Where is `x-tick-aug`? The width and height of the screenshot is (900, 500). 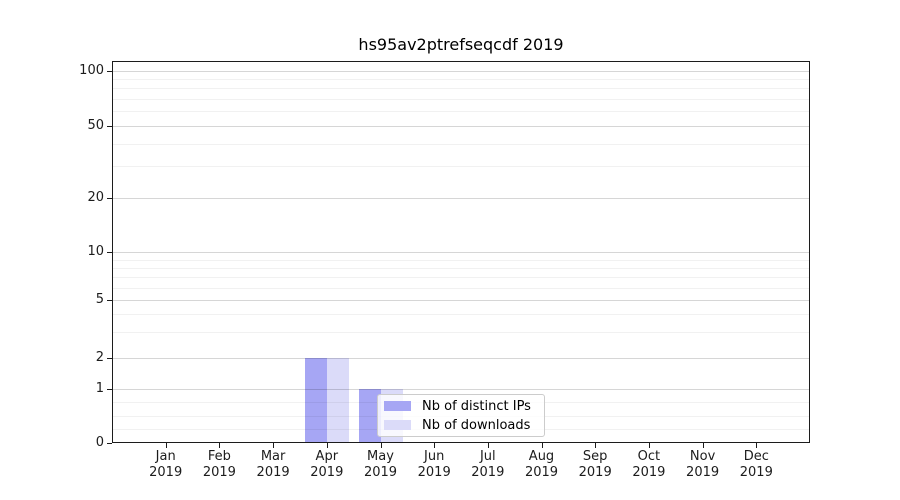 x-tick-aug is located at coordinates (542, 445).